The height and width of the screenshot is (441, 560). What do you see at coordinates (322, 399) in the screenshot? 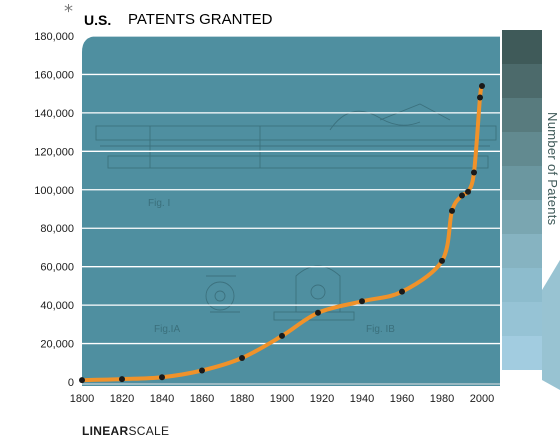
I see `x-tick-label: 1920` at bounding box center [322, 399].